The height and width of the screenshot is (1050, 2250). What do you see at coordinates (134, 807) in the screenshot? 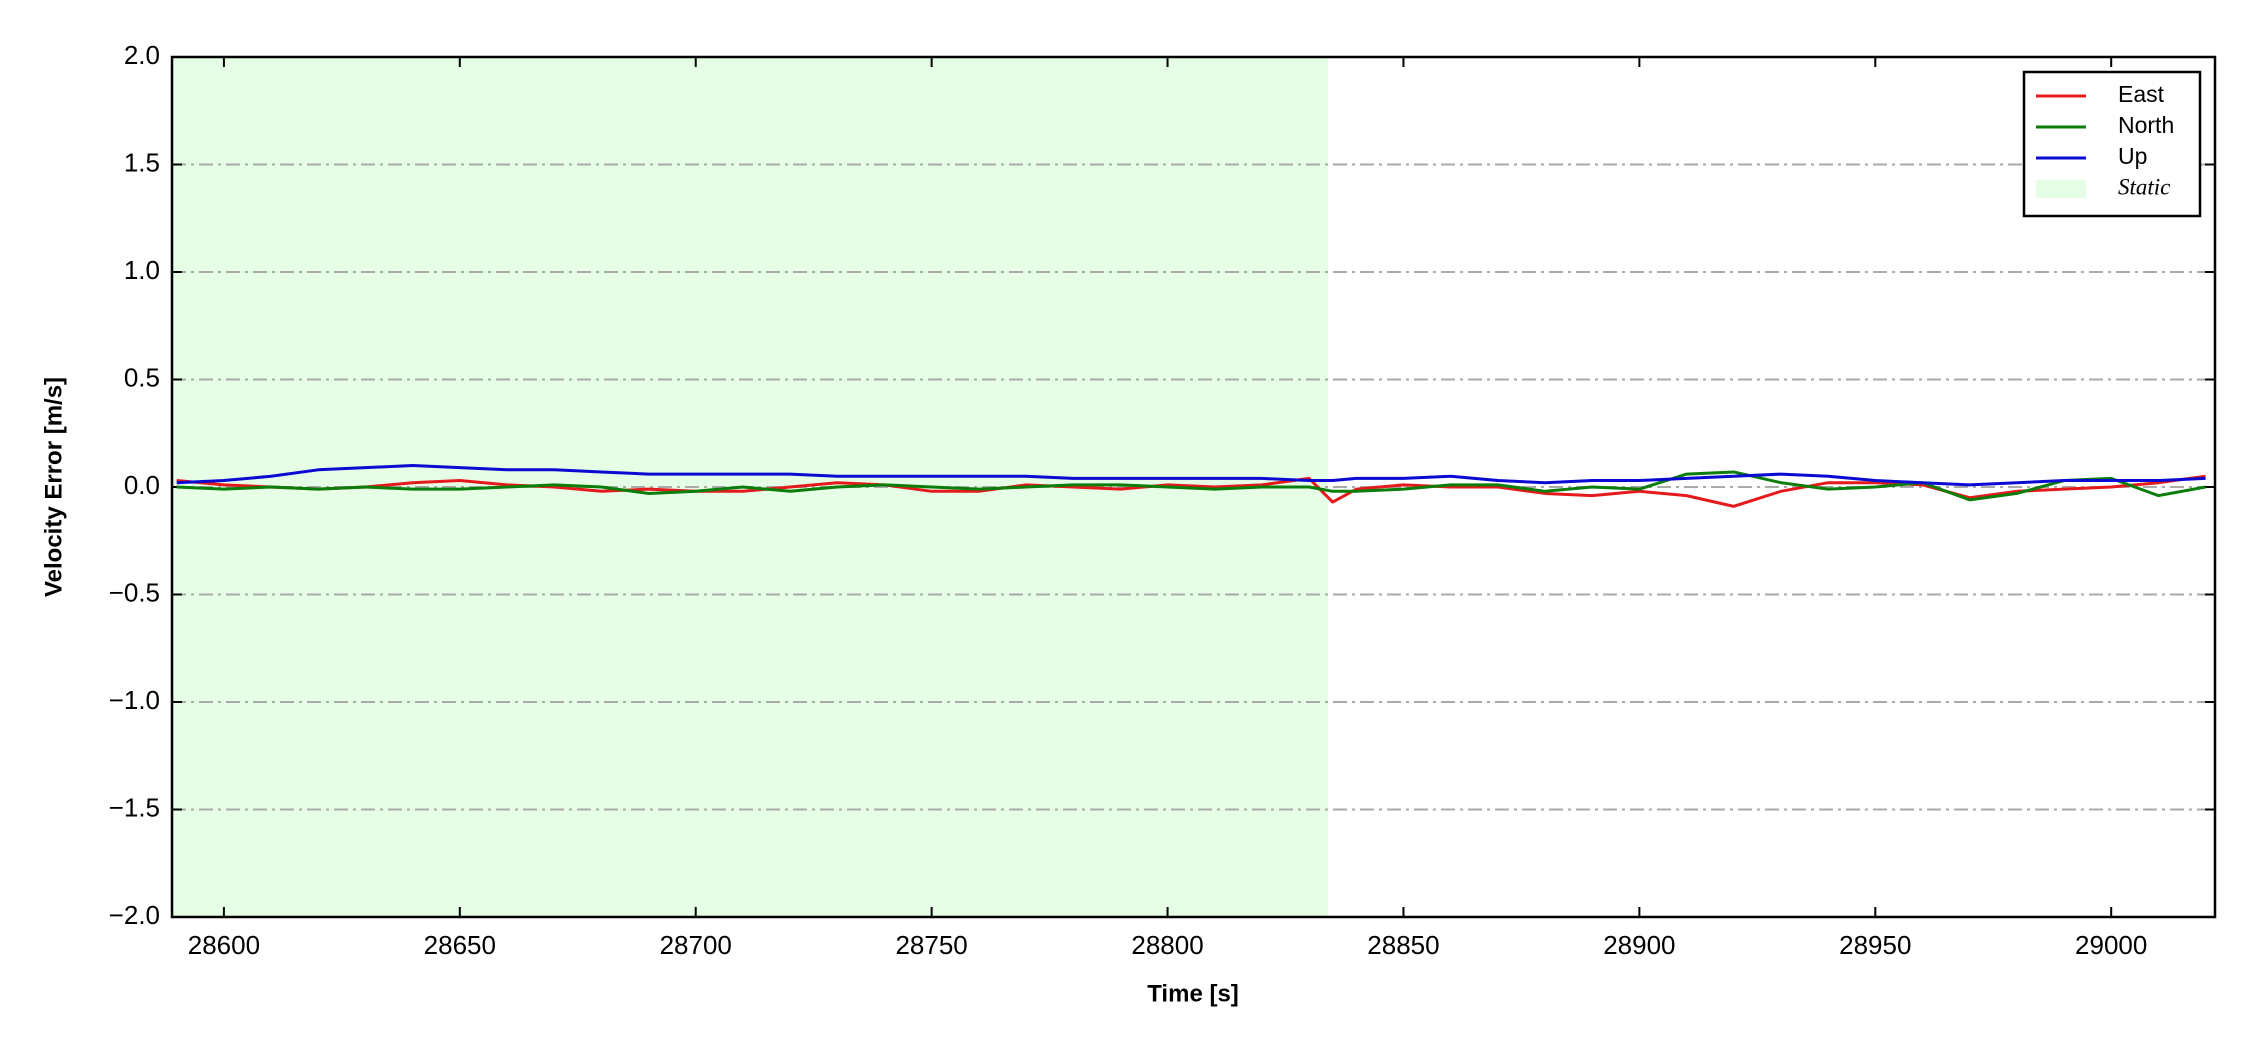
I see `y-tick-label: −1.5` at bounding box center [134, 807].